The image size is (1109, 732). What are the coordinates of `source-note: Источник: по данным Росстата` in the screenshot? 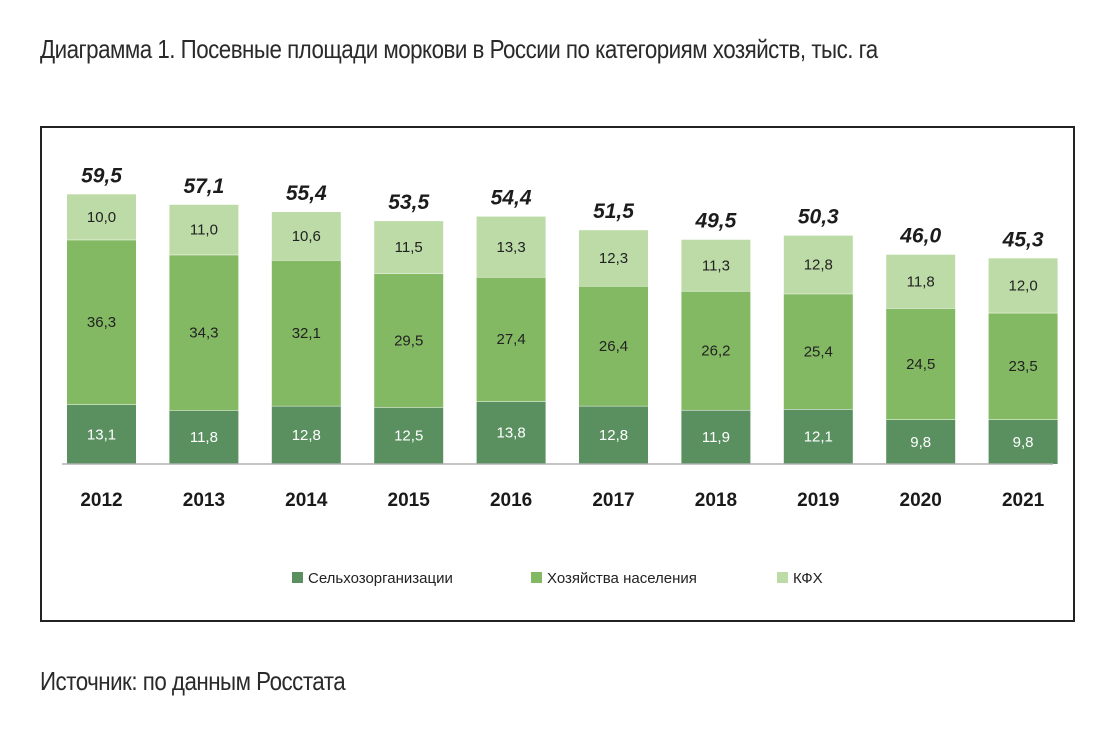 It's located at (193, 681).